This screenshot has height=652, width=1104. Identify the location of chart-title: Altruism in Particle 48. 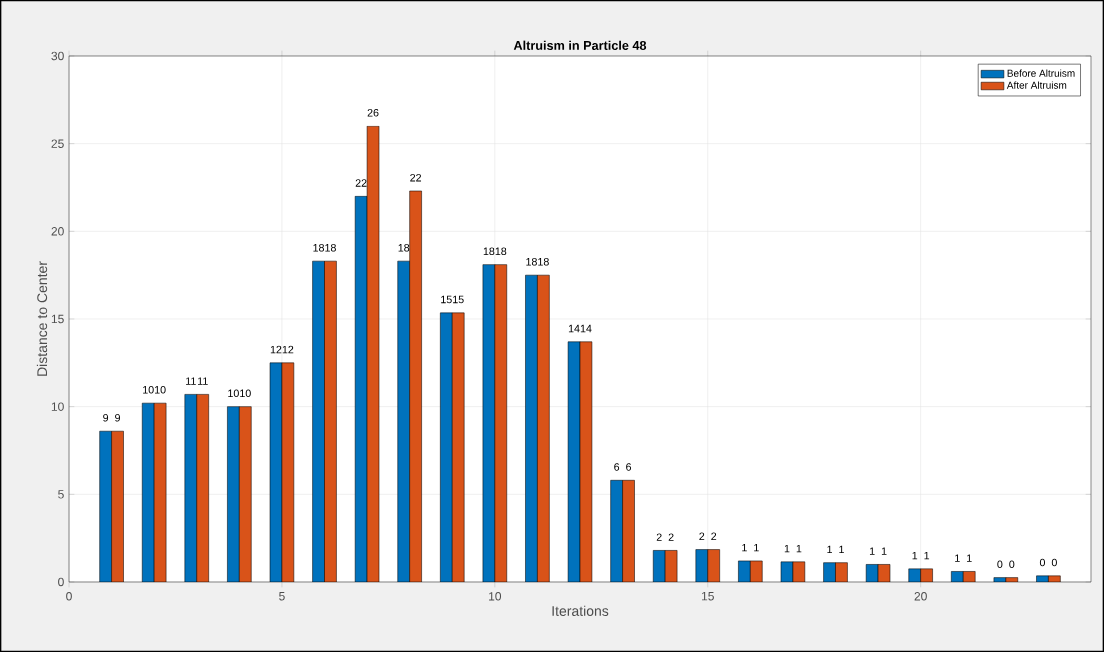
(580, 45).